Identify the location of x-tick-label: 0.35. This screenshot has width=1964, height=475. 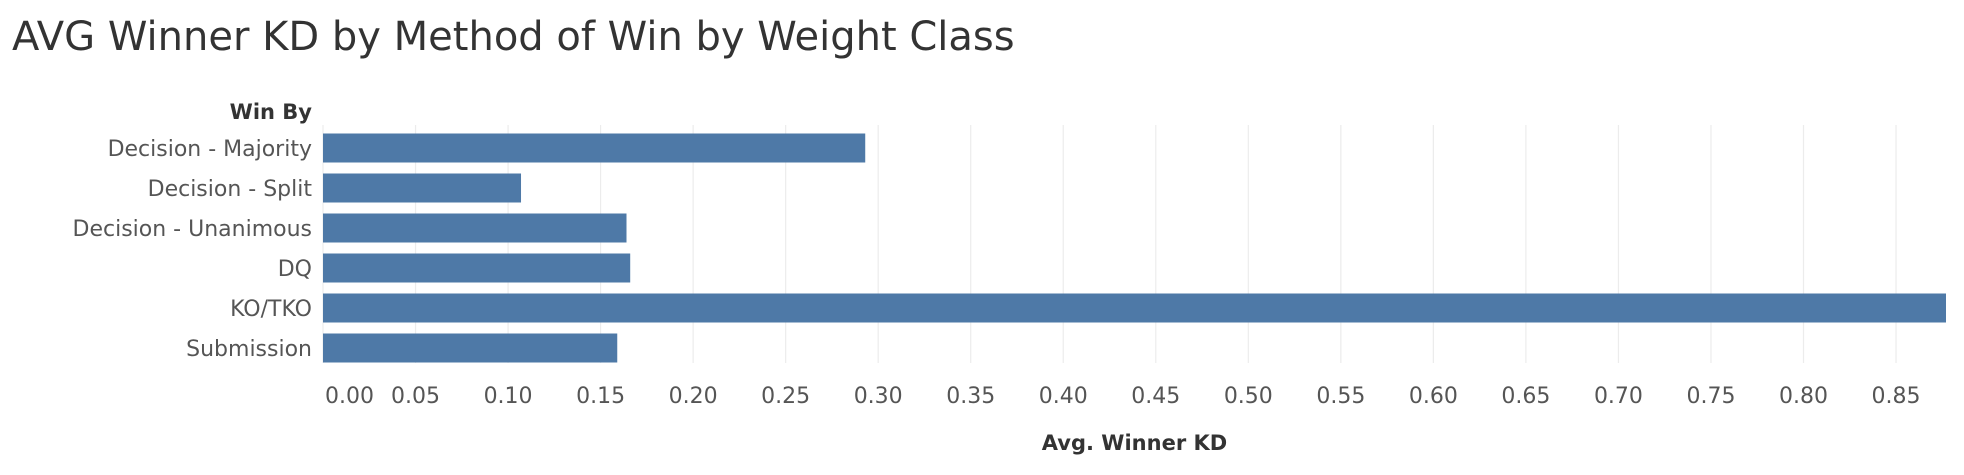
(970, 396).